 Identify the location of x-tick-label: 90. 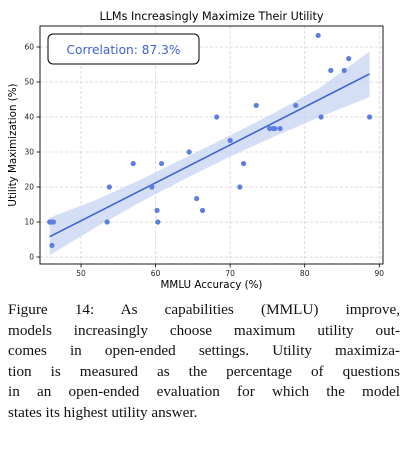
(379, 273).